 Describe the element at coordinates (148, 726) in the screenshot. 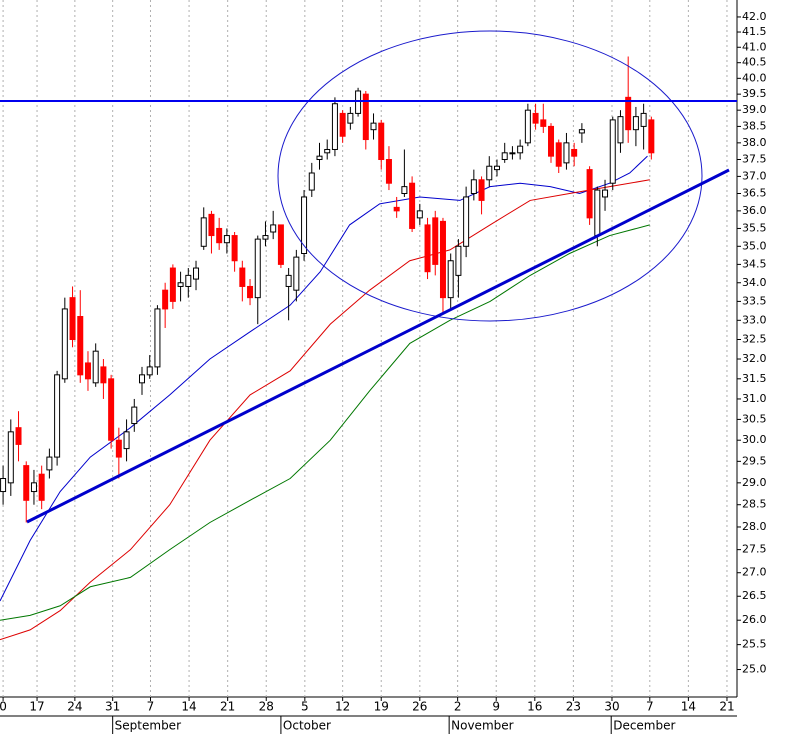

I see `month-label: September` at that location.